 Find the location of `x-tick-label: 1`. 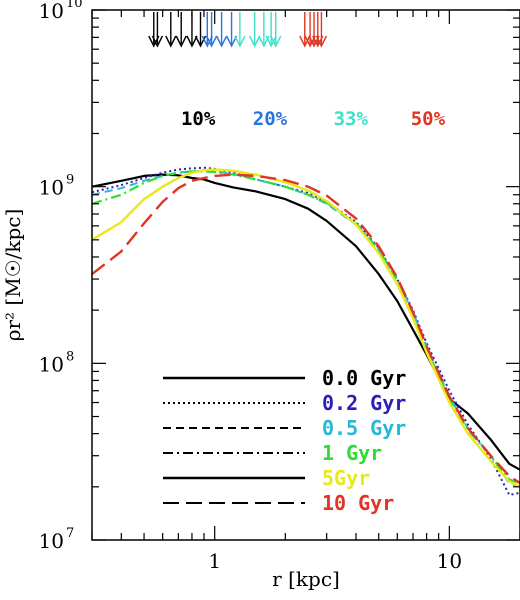

x-tick-label: 1 is located at coordinates (214, 561).